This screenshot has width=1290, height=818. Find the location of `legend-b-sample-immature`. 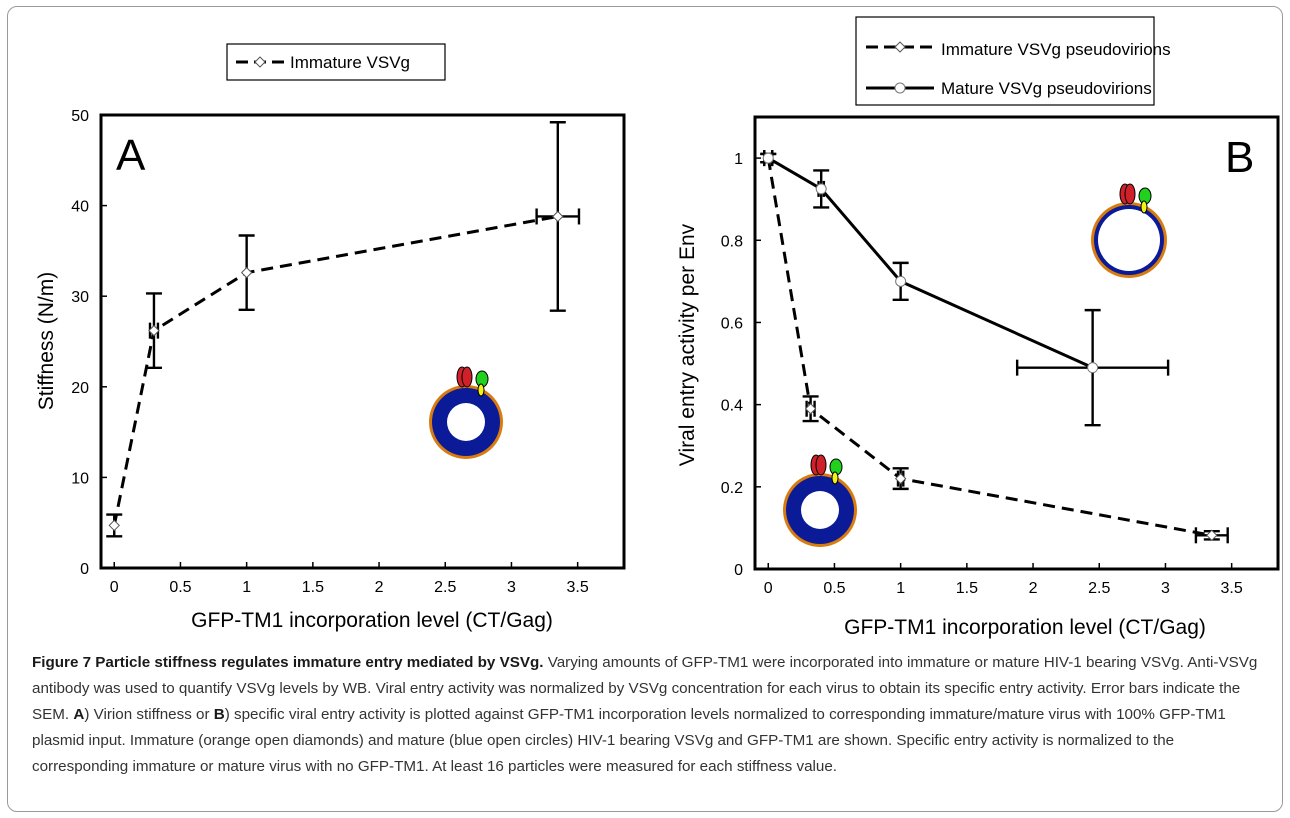

legend-b-sample-immature is located at coordinates (900, 47).